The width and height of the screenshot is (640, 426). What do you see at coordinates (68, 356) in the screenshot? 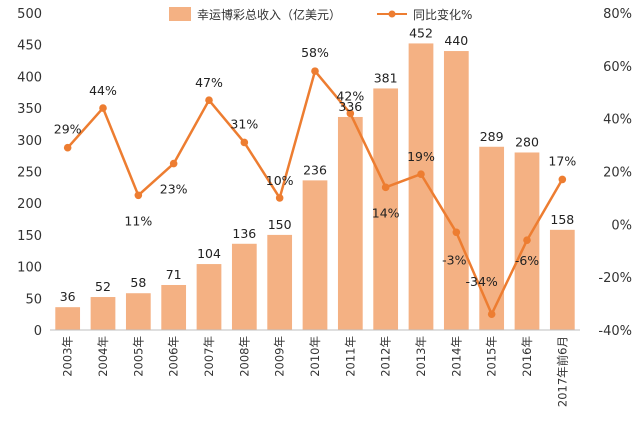
I see `x-category-label: 2003年` at bounding box center [68, 356].